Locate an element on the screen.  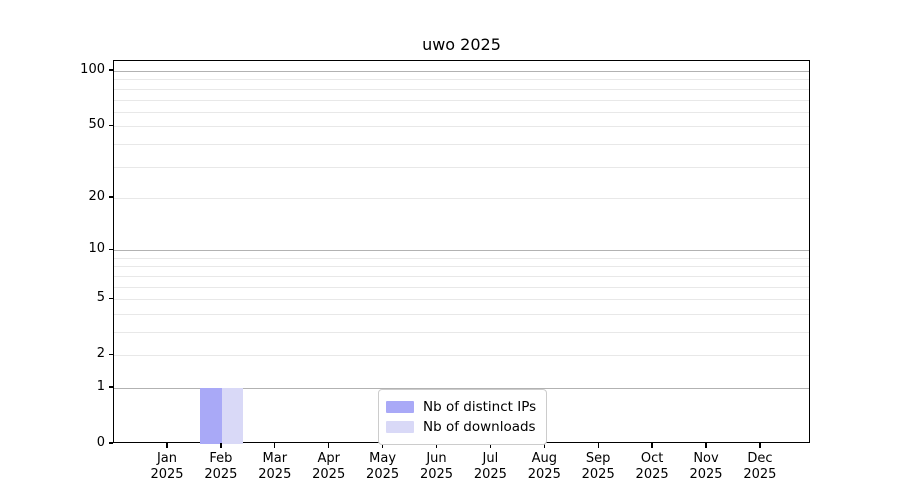
legend-entry-downloads: Nb of downloads is located at coordinates (461, 427).